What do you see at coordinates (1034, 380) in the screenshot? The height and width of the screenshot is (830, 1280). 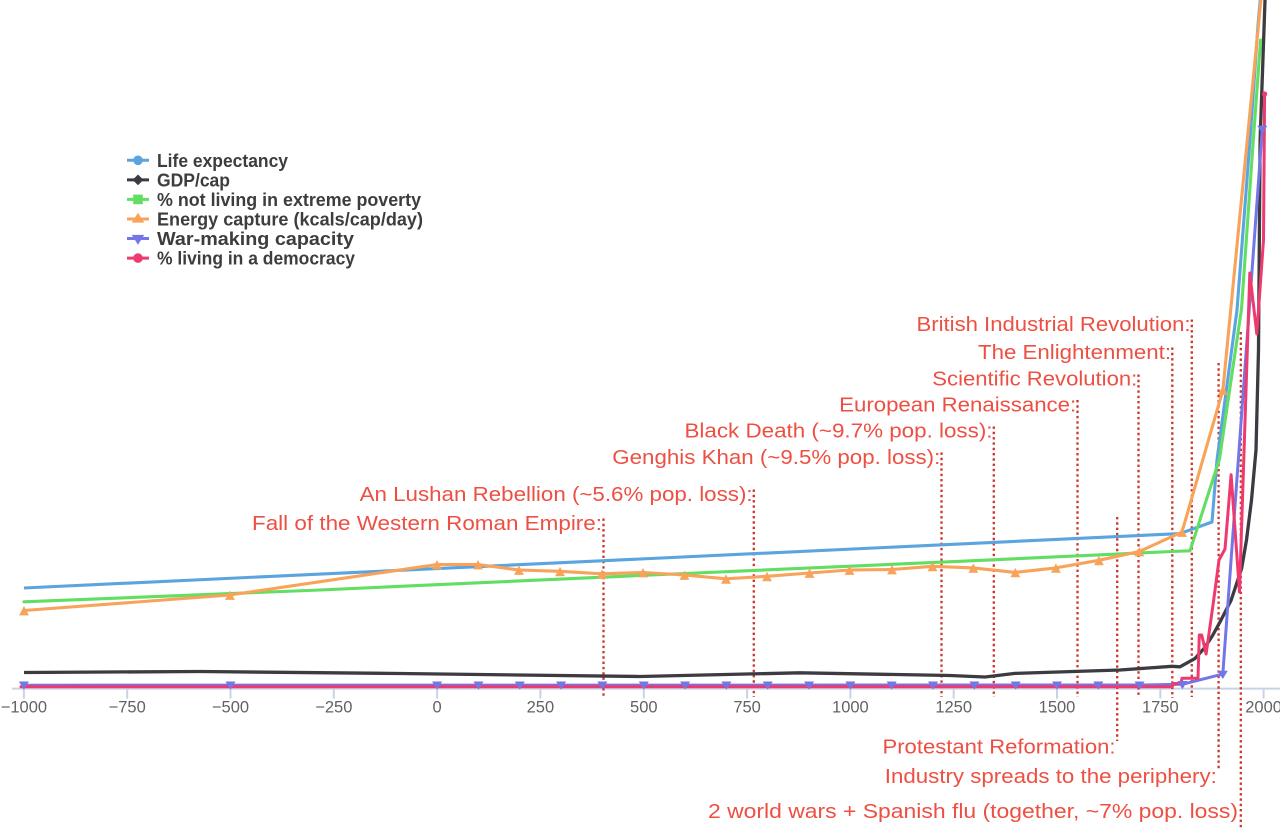 I see `svg-text: Scientific Revolution:` at bounding box center [1034, 380].